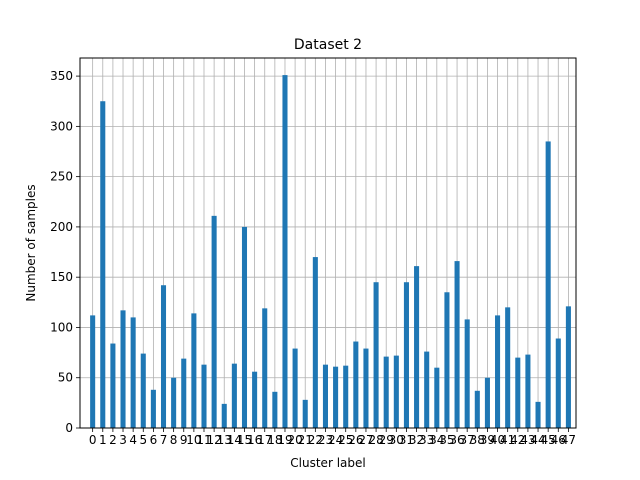 The width and height of the screenshot is (640, 480). What do you see at coordinates (517, 440) in the screenshot?
I see `x-tick-label: 42` at bounding box center [517, 440].